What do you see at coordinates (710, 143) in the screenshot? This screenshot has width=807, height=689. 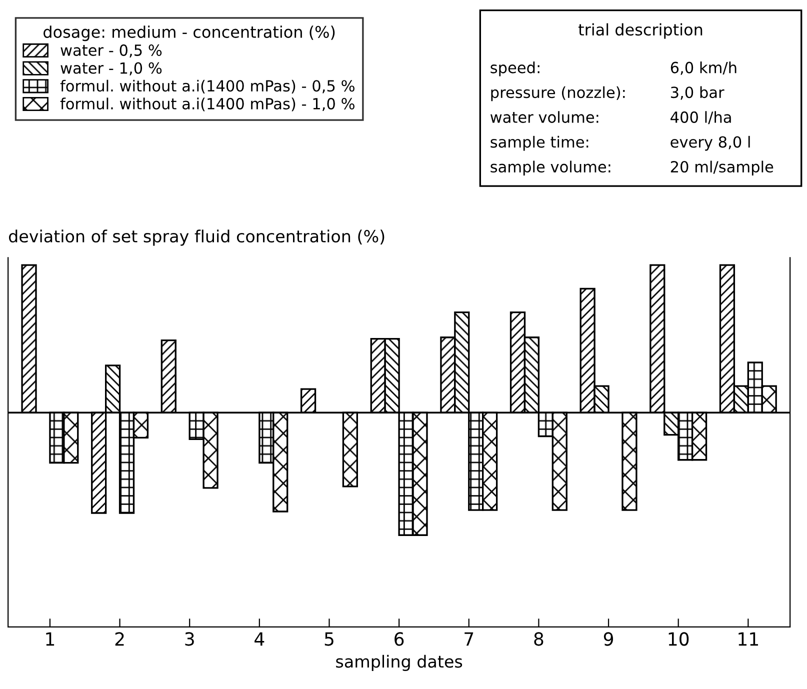 I see `text: every 8,0 l` at bounding box center [710, 143].